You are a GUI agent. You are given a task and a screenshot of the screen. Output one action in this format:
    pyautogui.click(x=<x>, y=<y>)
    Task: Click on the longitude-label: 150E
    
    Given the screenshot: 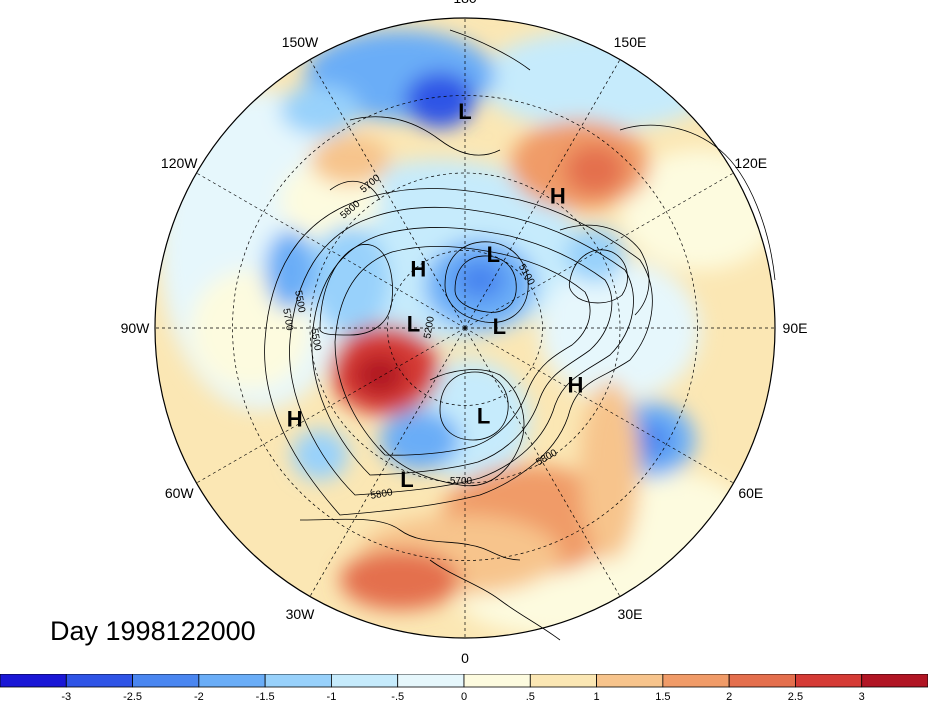 What is the action you would take?
    pyautogui.click(x=630, y=42)
    